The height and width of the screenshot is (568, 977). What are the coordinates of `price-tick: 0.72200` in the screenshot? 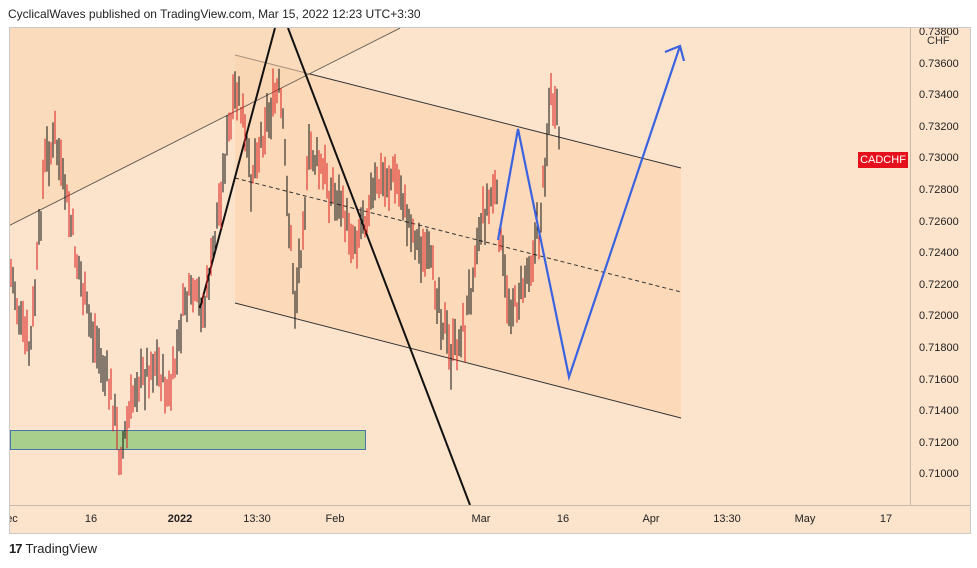 It's located at (939, 284).